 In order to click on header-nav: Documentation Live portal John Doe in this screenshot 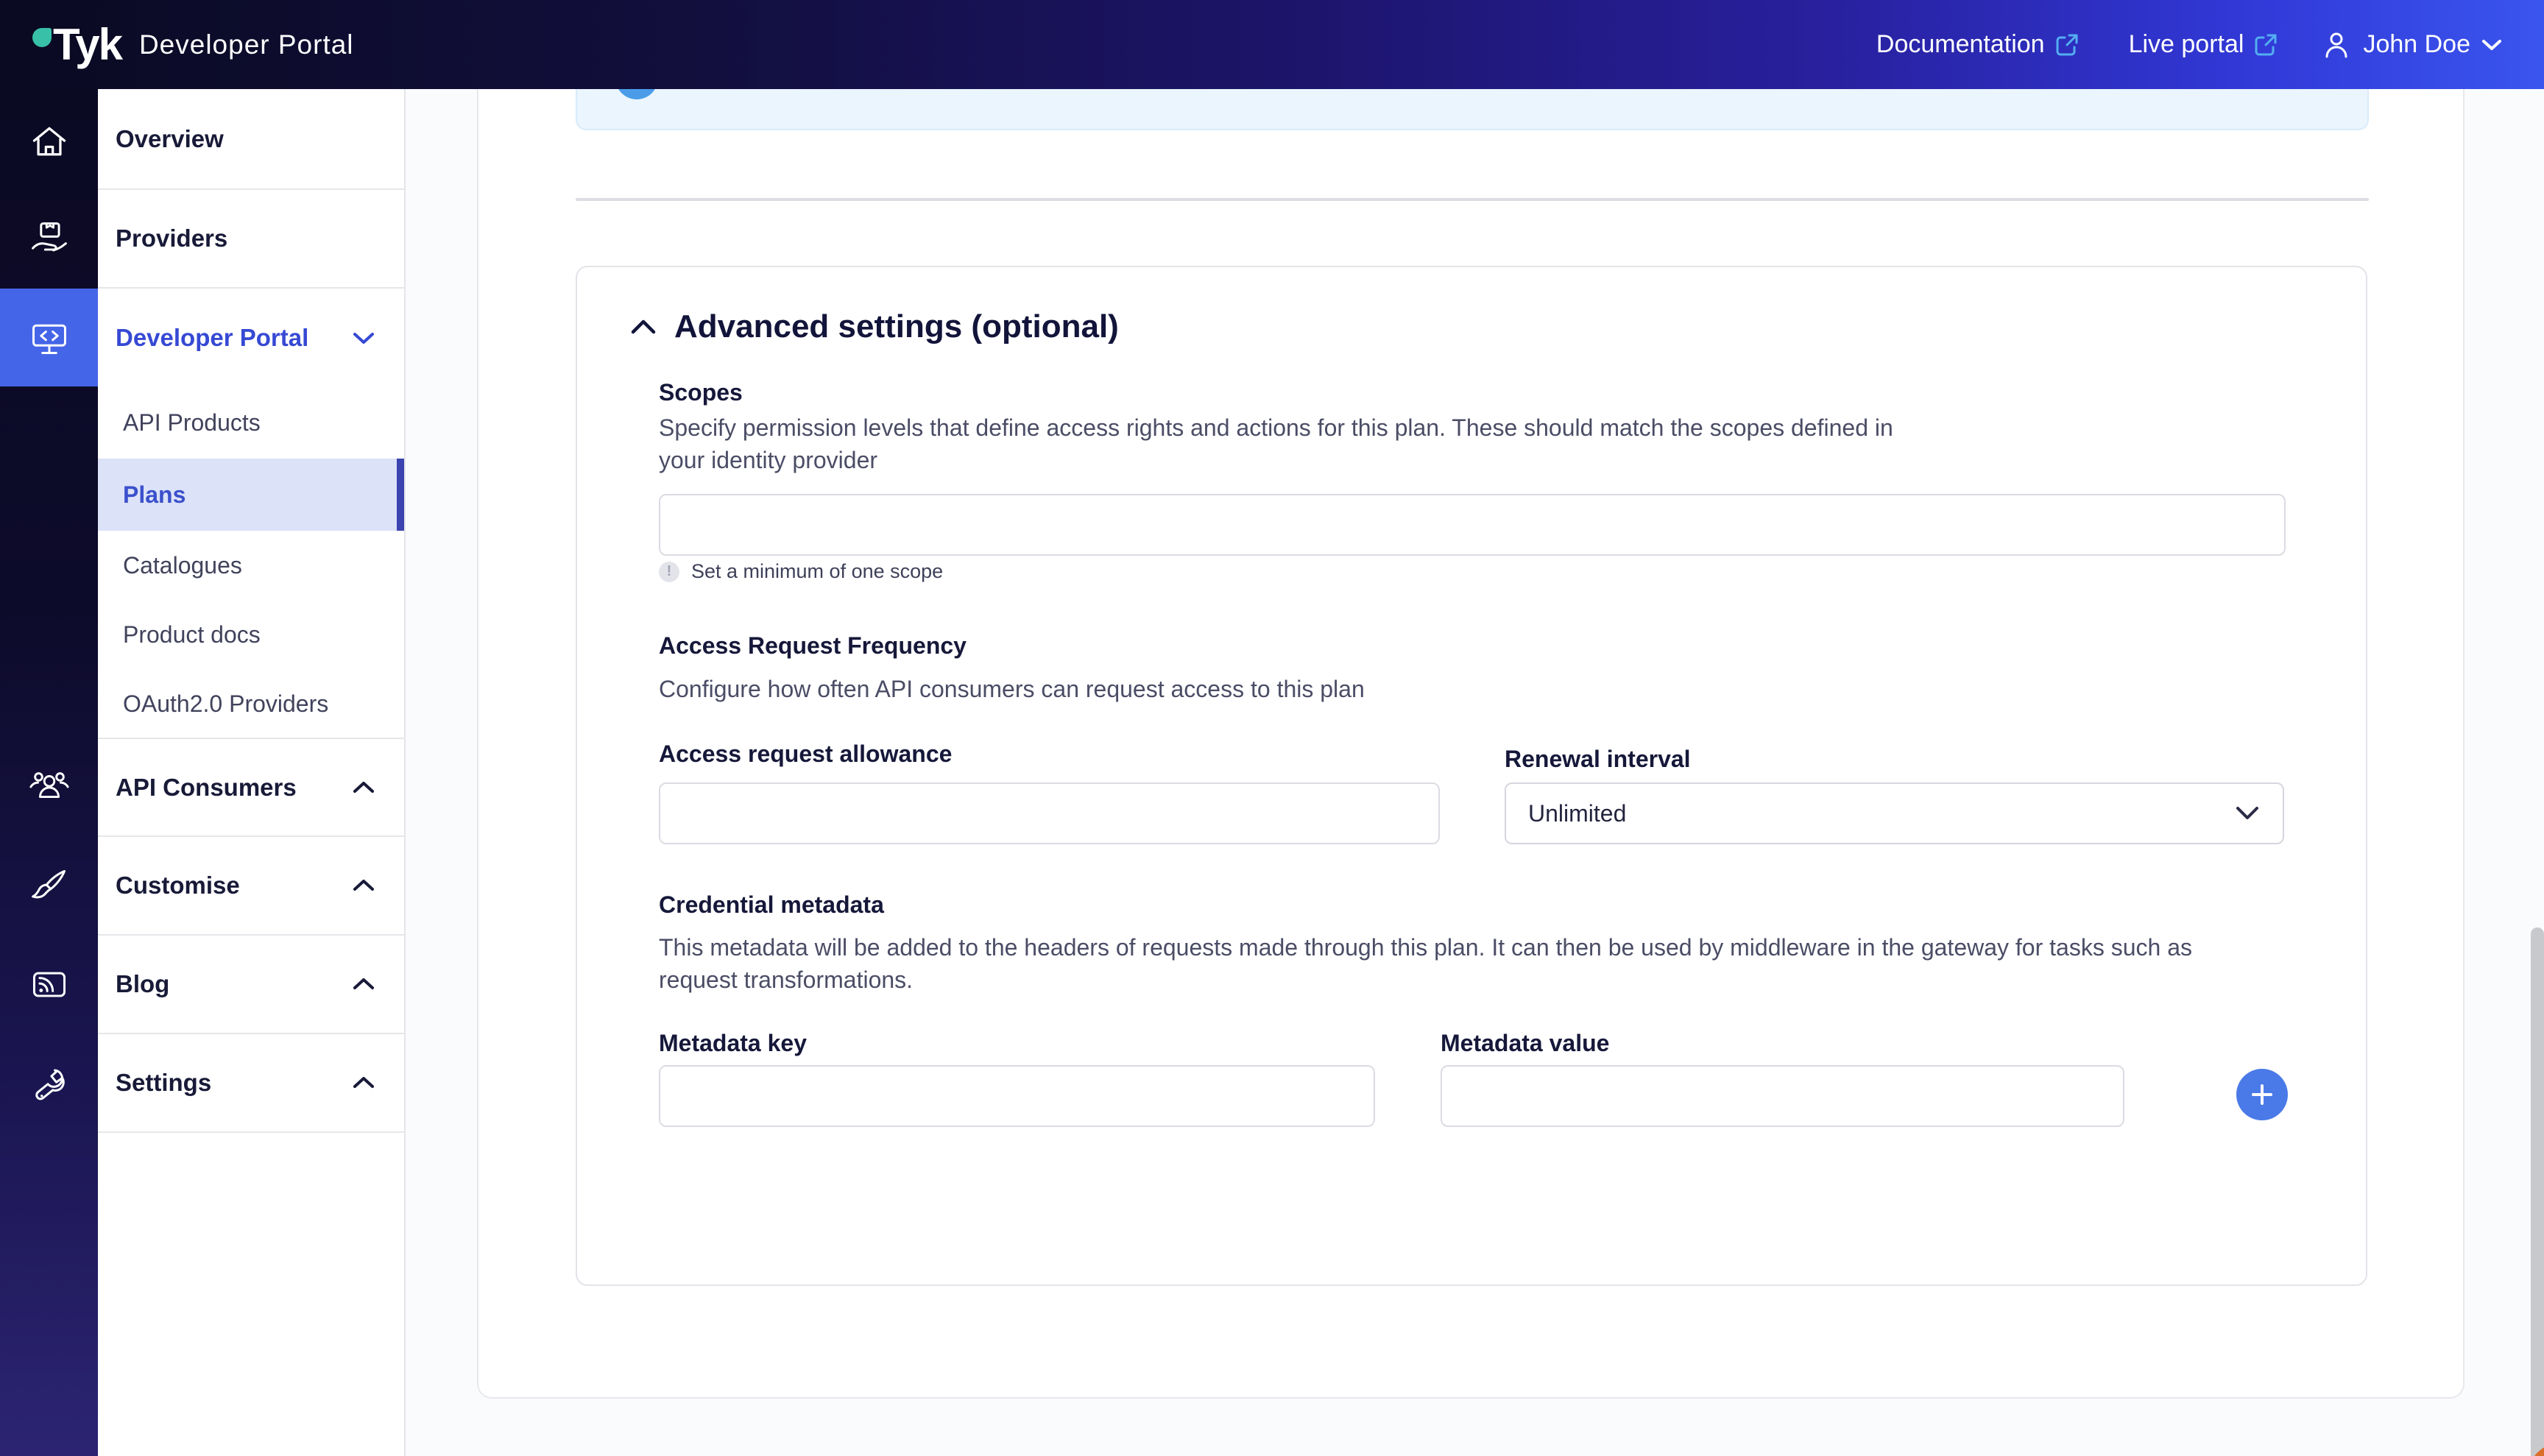, I will do `click(2189, 45)`.